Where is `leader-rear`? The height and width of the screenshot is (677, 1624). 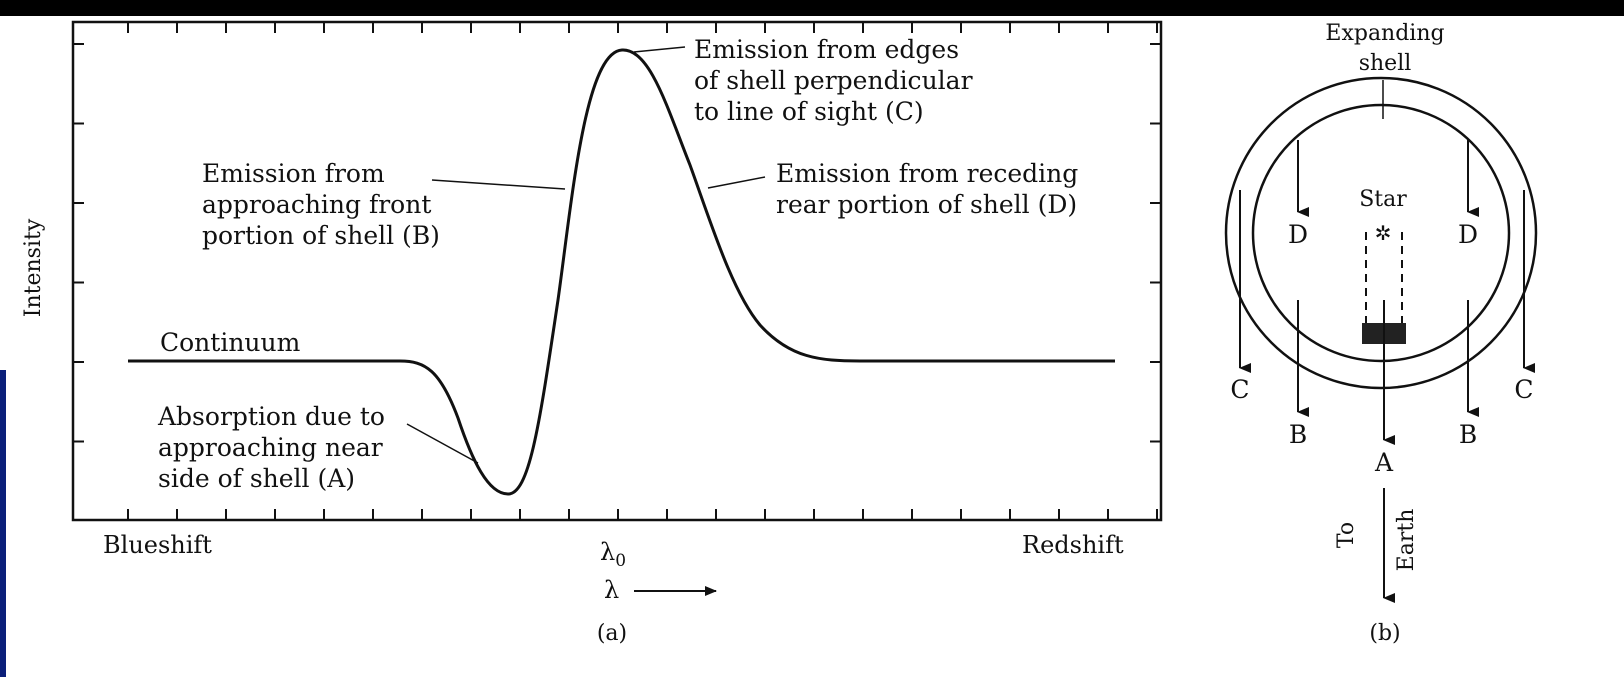 leader-rear is located at coordinates (736, 182).